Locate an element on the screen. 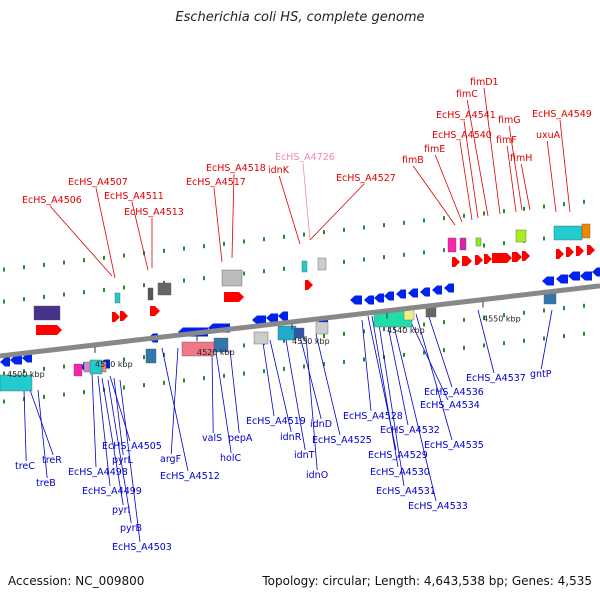 This screenshot has width=600, height=600. reverse-gene-label: argF is located at coordinates (170, 459).